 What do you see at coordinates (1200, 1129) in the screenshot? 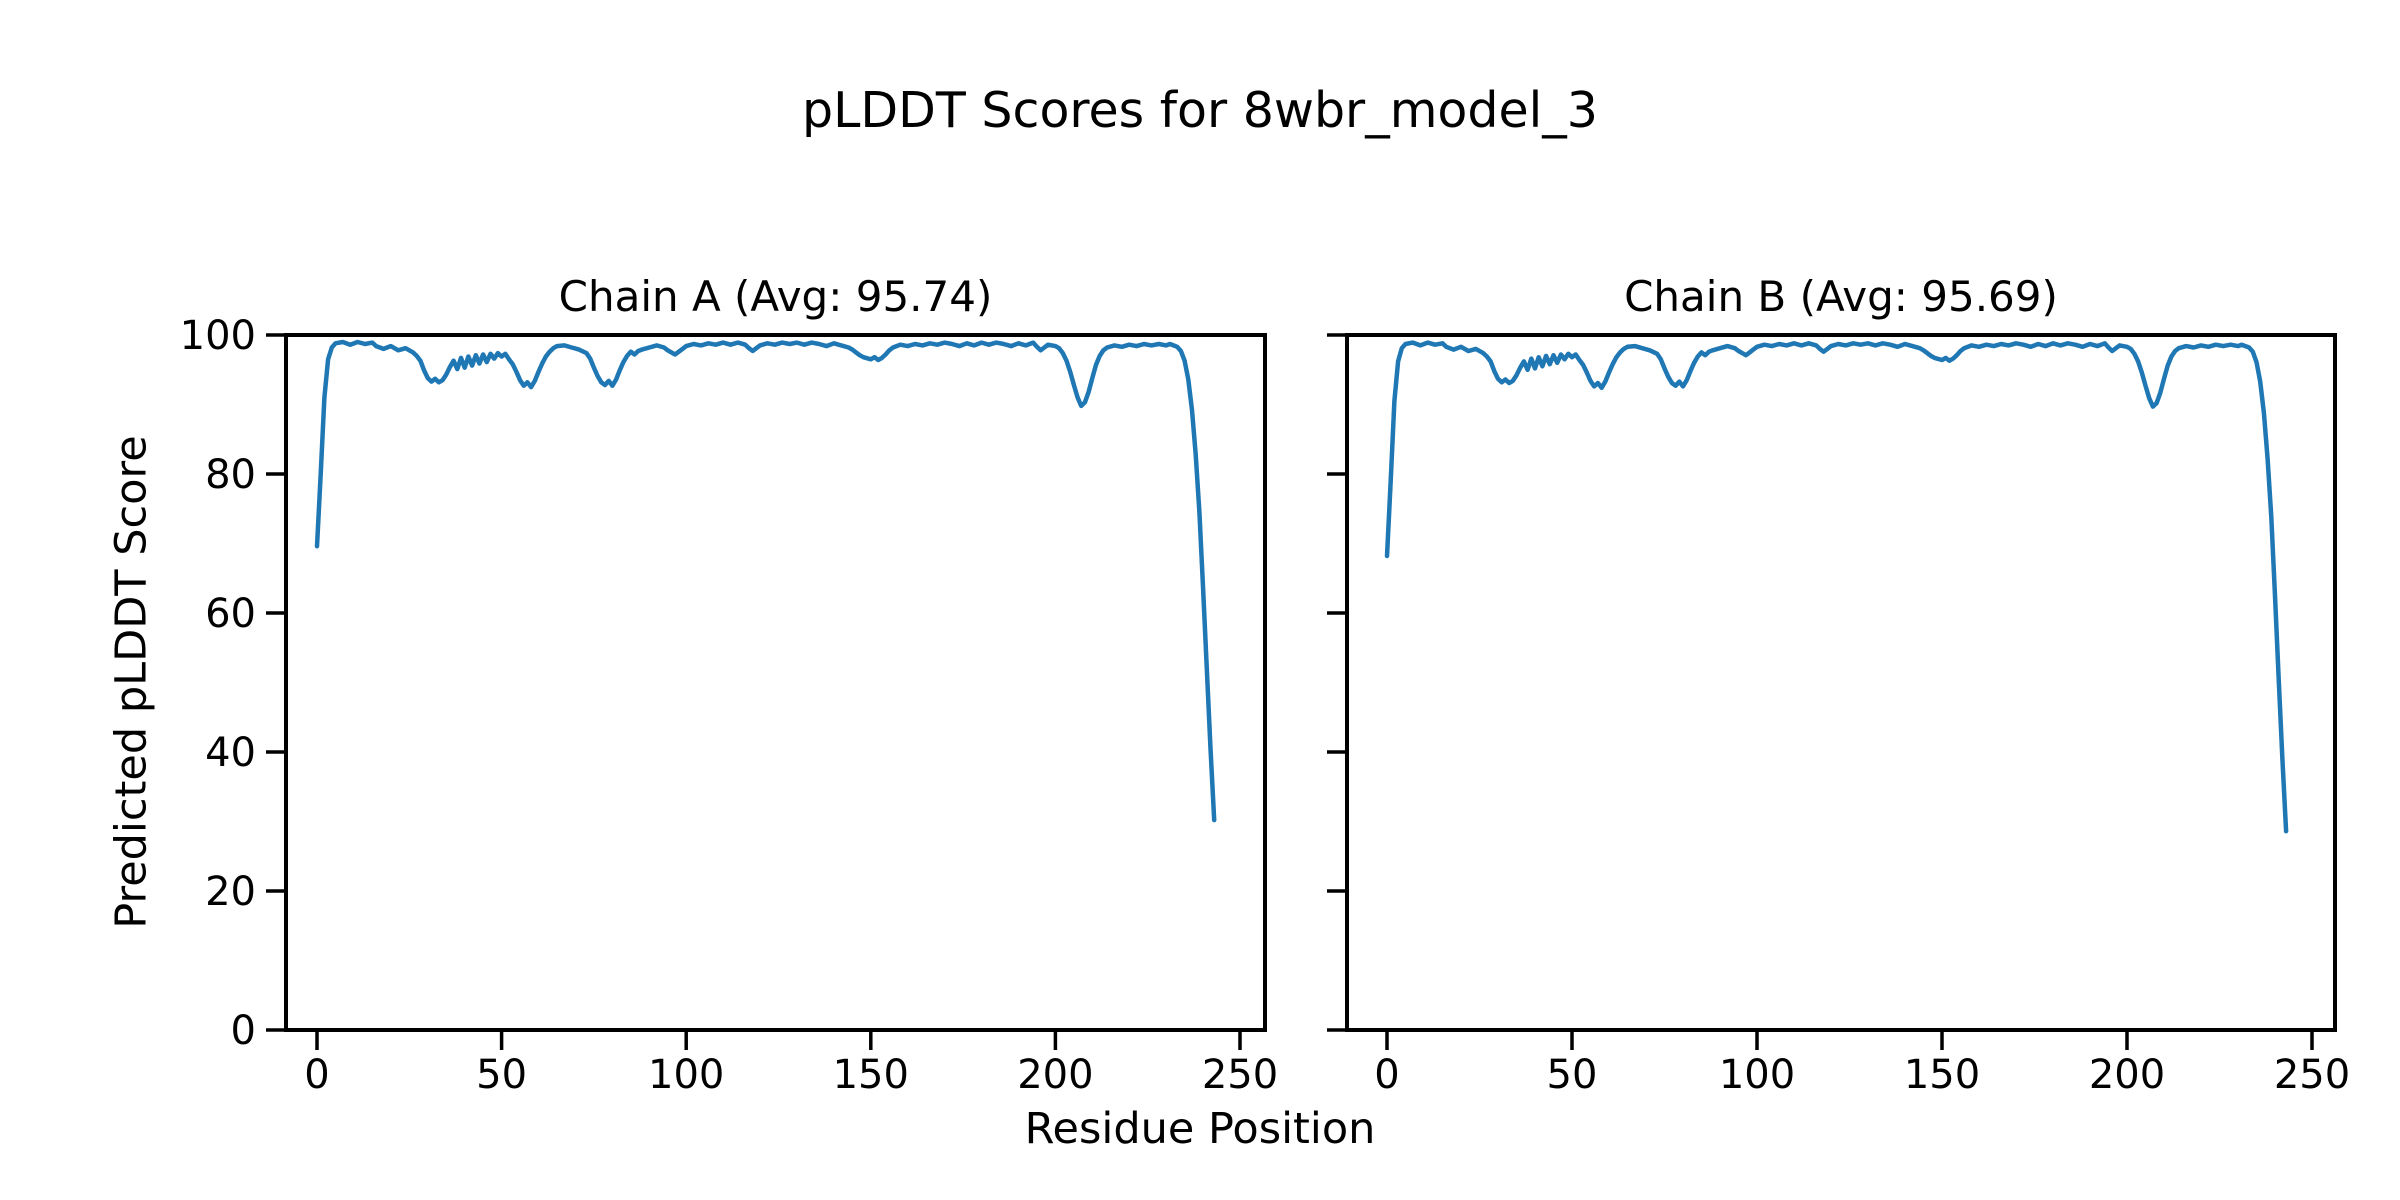
I see `x-axis-label: Residue Position` at bounding box center [1200, 1129].